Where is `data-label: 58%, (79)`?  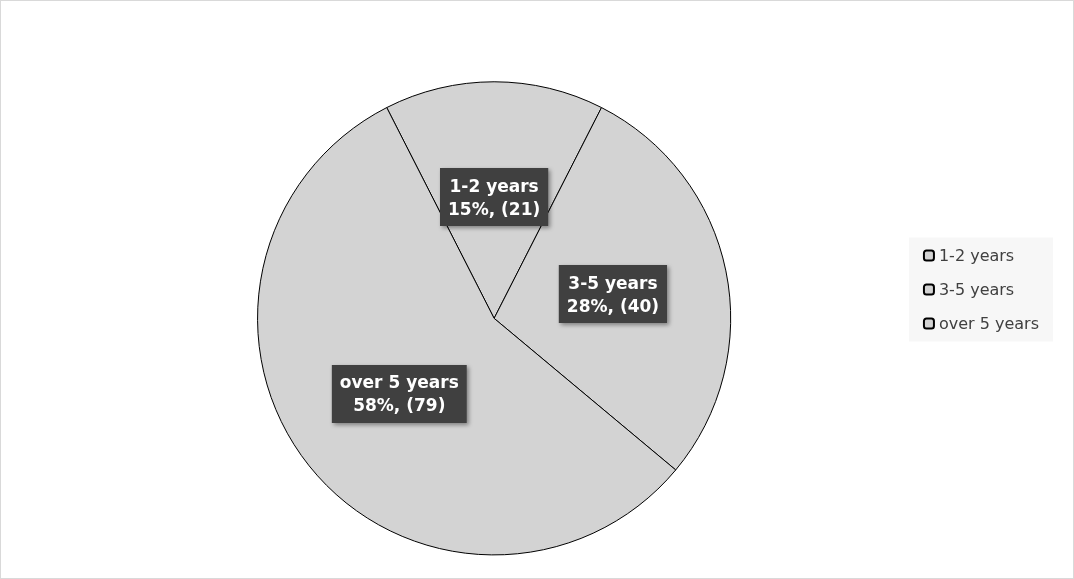
data-label: 58%, (79) is located at coordinates (399, 405).